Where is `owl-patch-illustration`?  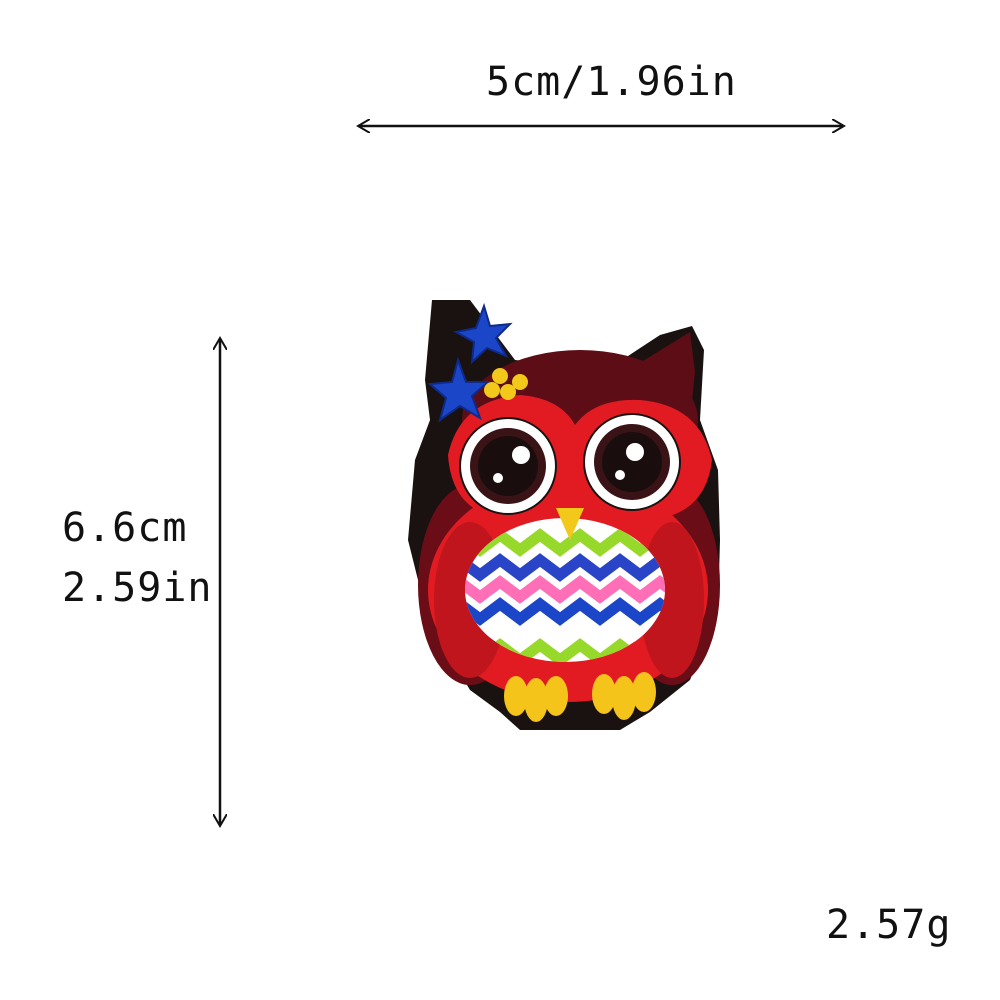 owl-patch-illustration is located at coordinates (564, 515).